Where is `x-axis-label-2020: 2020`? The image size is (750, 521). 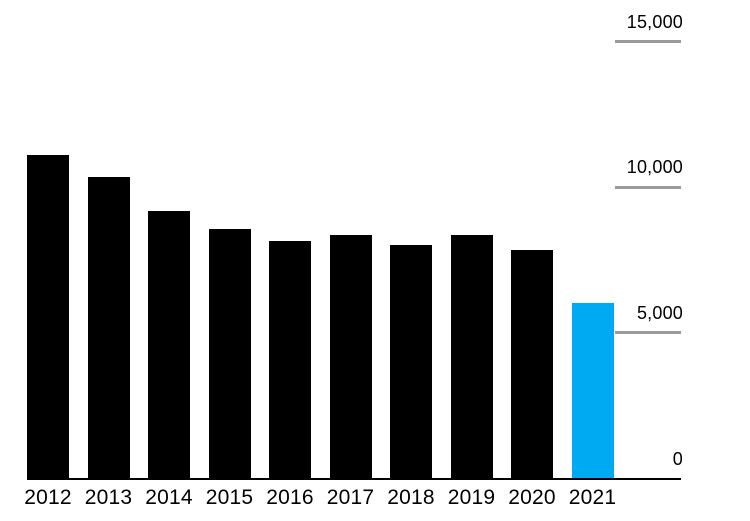
x-axis-label-2020: 2020 is located at coordinates (532, 497).